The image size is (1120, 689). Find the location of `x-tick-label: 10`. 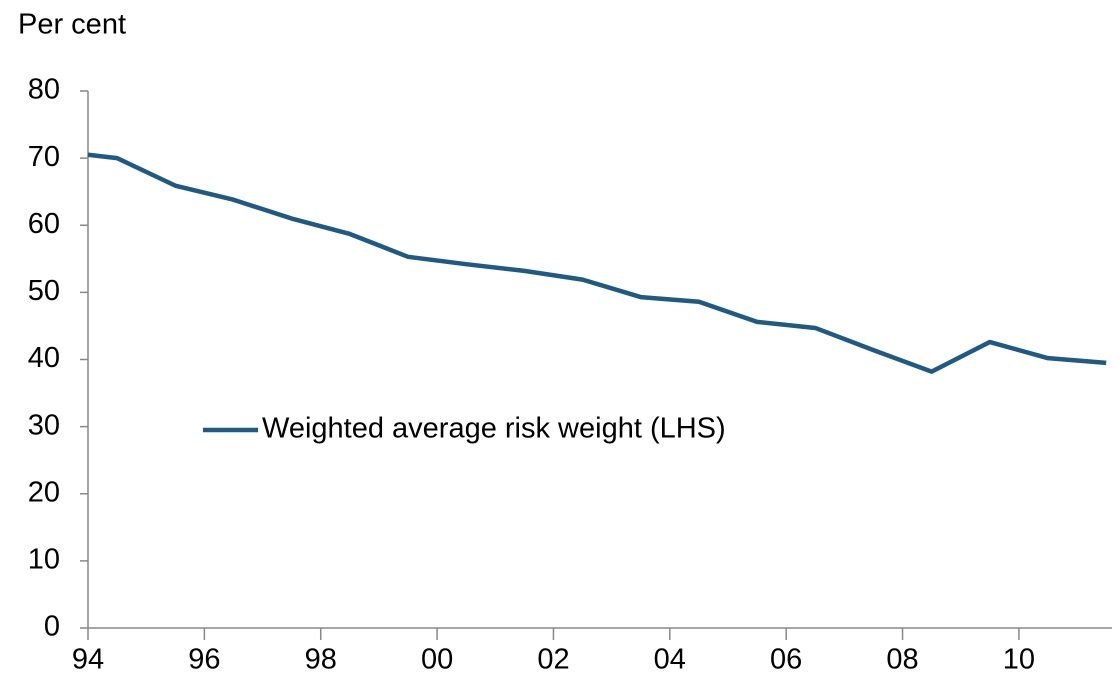

x-tick-label: 10 is located at coordinates (1019, 660).